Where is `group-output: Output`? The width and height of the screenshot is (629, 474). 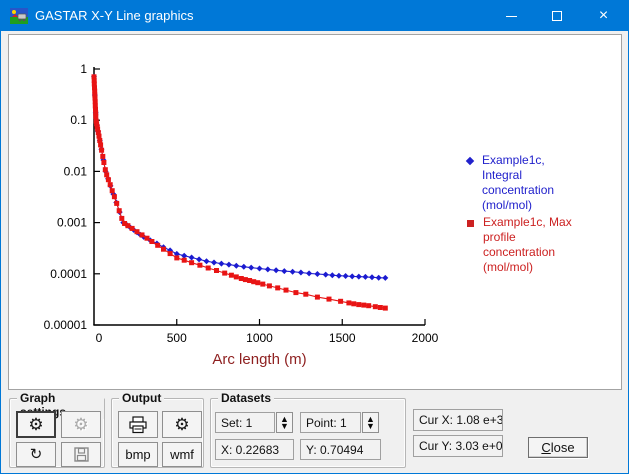 group-output: Output is located at coordinates (157, 429).